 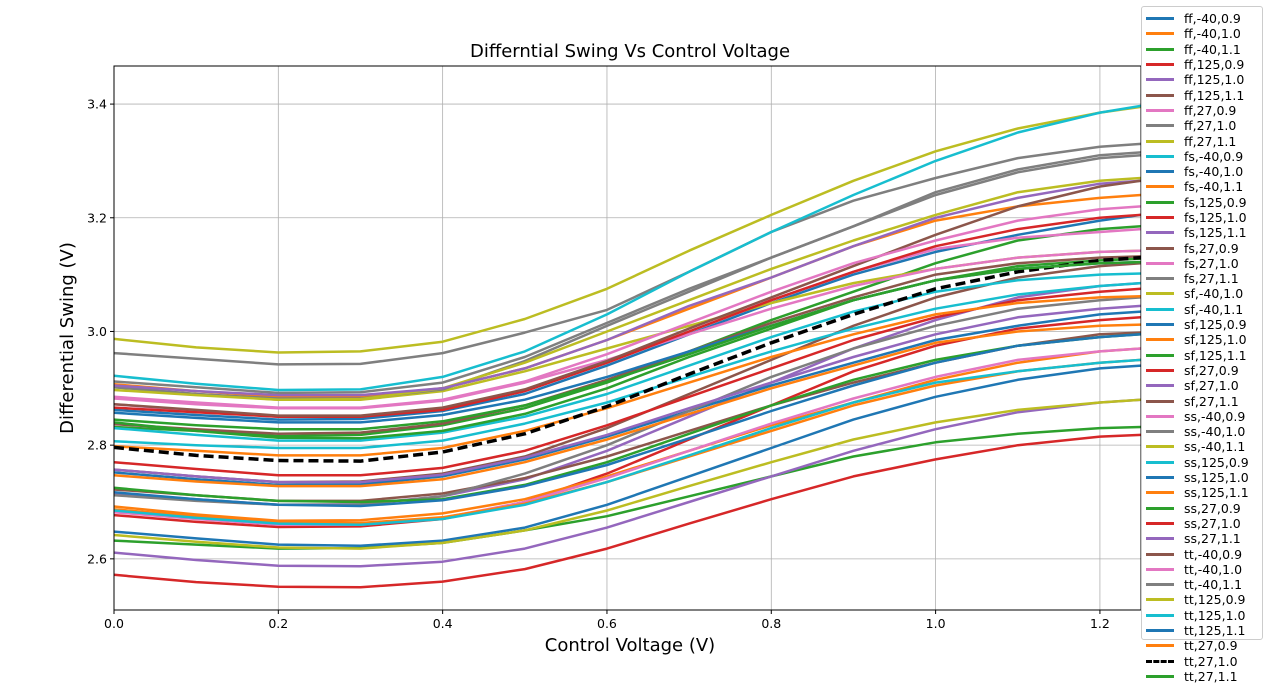 I want to click on legend-item: sf,125,0.9, so click(x=1204, y=324).